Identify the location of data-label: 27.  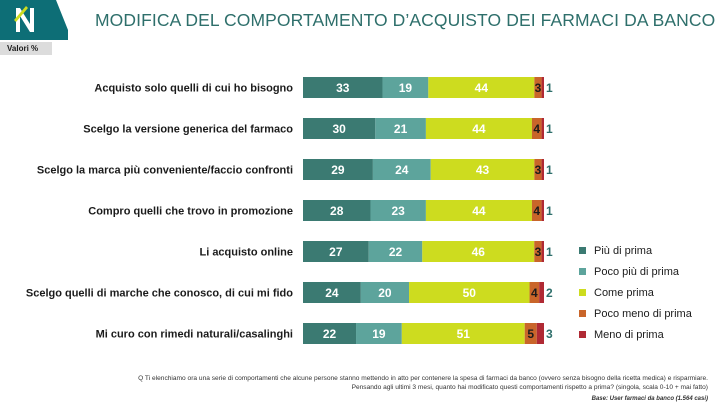
(336, 252).